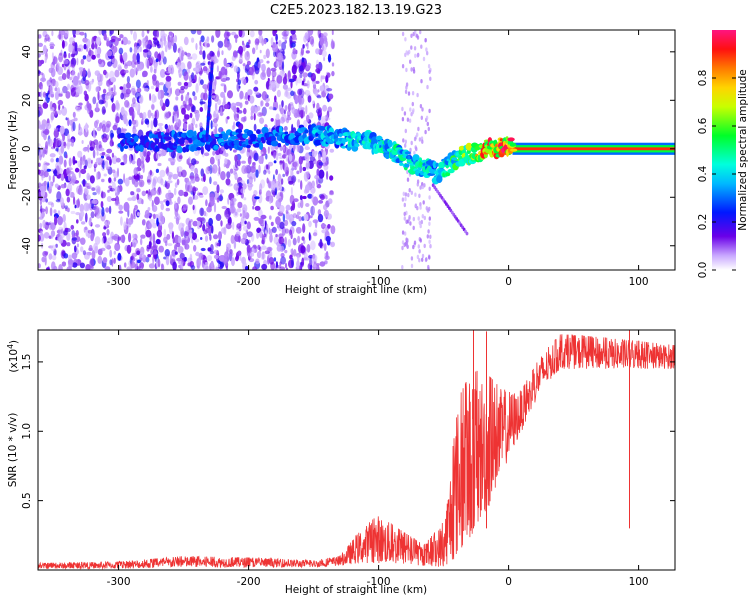  What do you see at coordinates (703, 270) in the screenshot?
I see `colorbar-tick-label: 0.0` at bounding box center [703, 270].